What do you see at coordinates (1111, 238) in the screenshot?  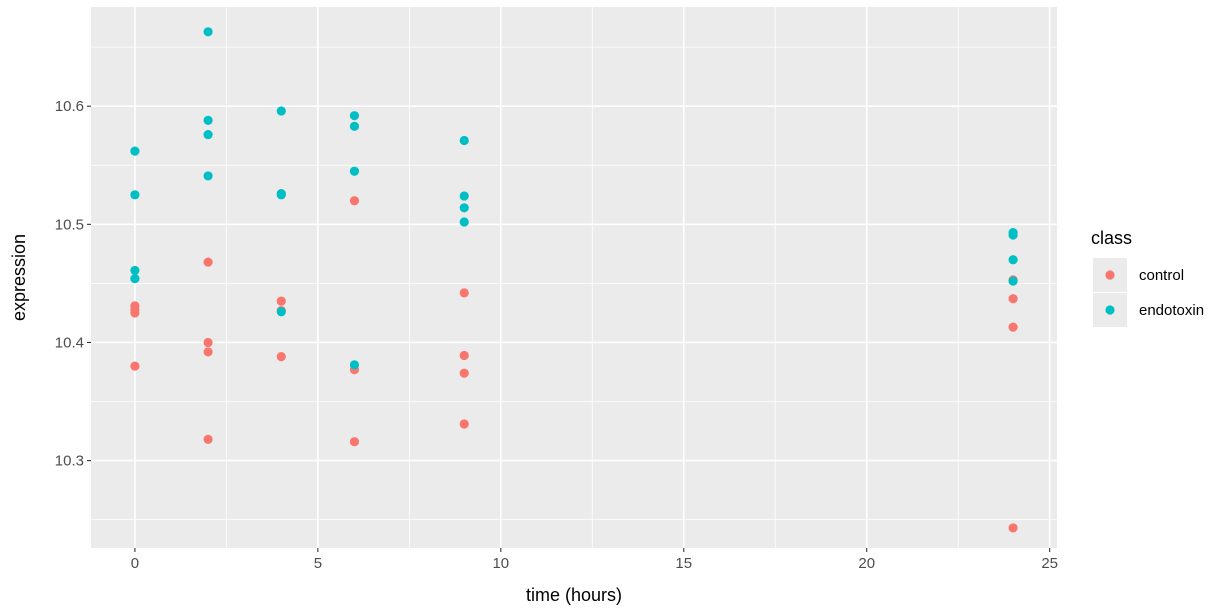 I see `legend-title: class` at bounding box center [1111, 238].